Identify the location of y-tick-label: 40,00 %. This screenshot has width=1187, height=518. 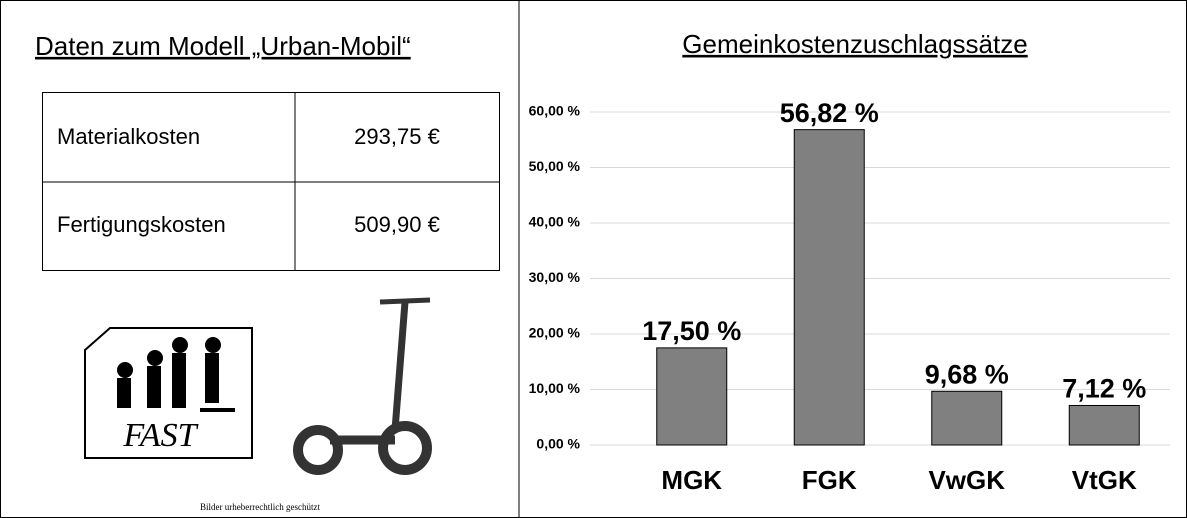
(555, 222).